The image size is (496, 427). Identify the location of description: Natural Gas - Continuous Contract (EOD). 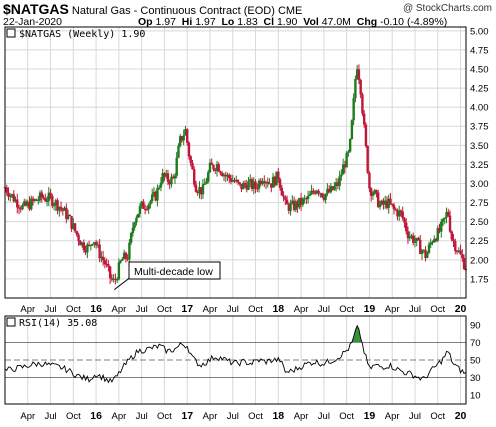
(173, 11).